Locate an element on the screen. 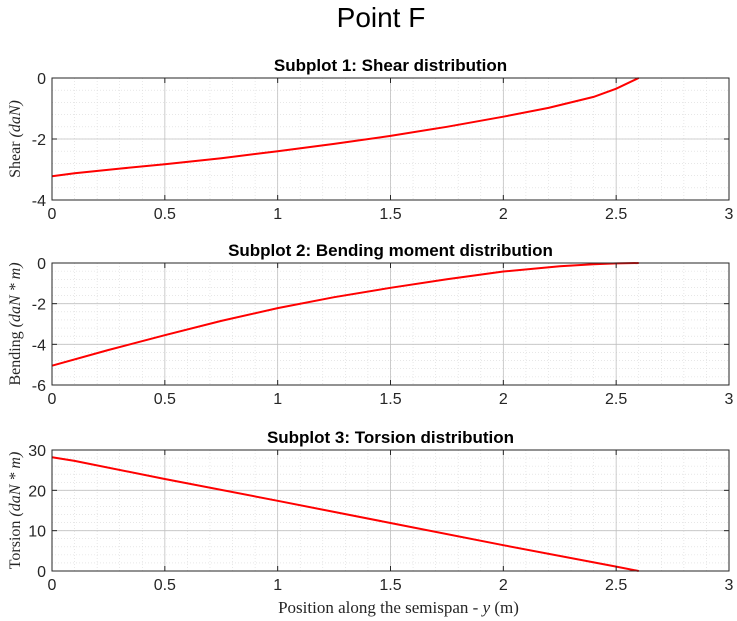  y-tick-label: 30 is located at coordinates (37, 451).